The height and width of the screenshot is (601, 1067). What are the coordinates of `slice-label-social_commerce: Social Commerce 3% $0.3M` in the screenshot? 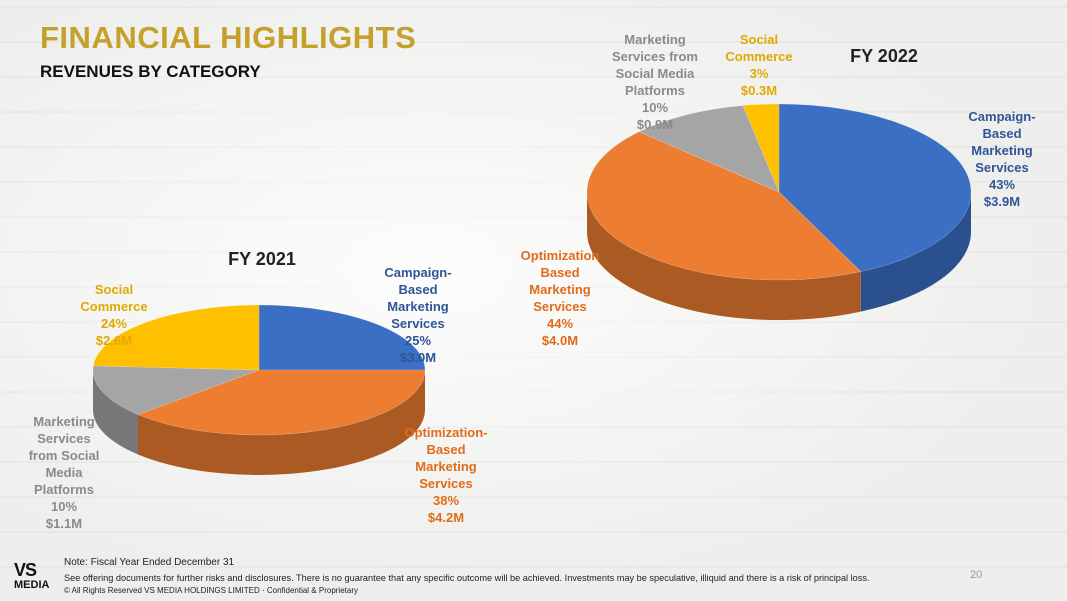 It's located at (758, 65).